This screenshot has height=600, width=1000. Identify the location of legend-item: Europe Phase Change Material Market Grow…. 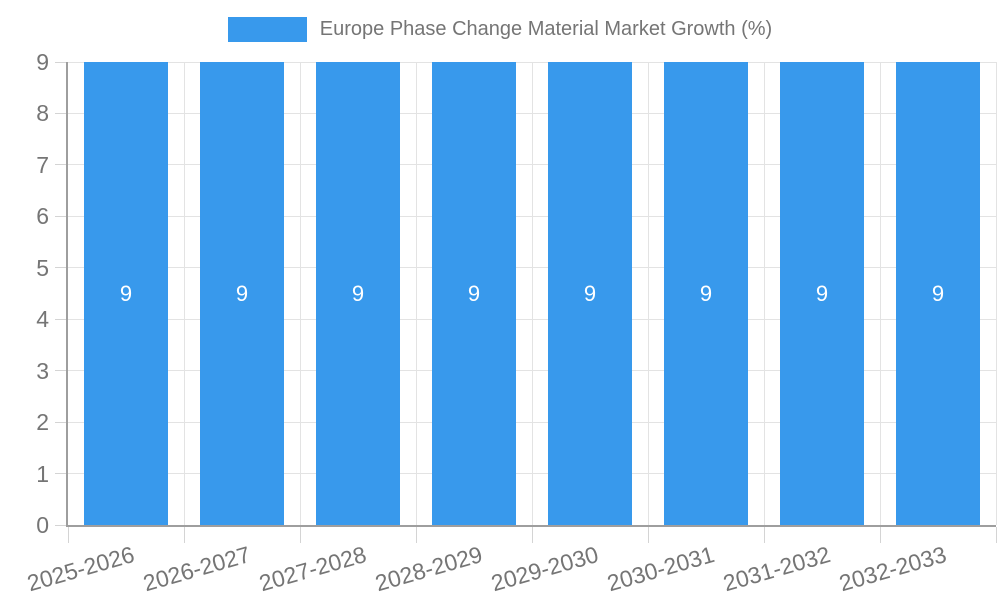
(500, 29).